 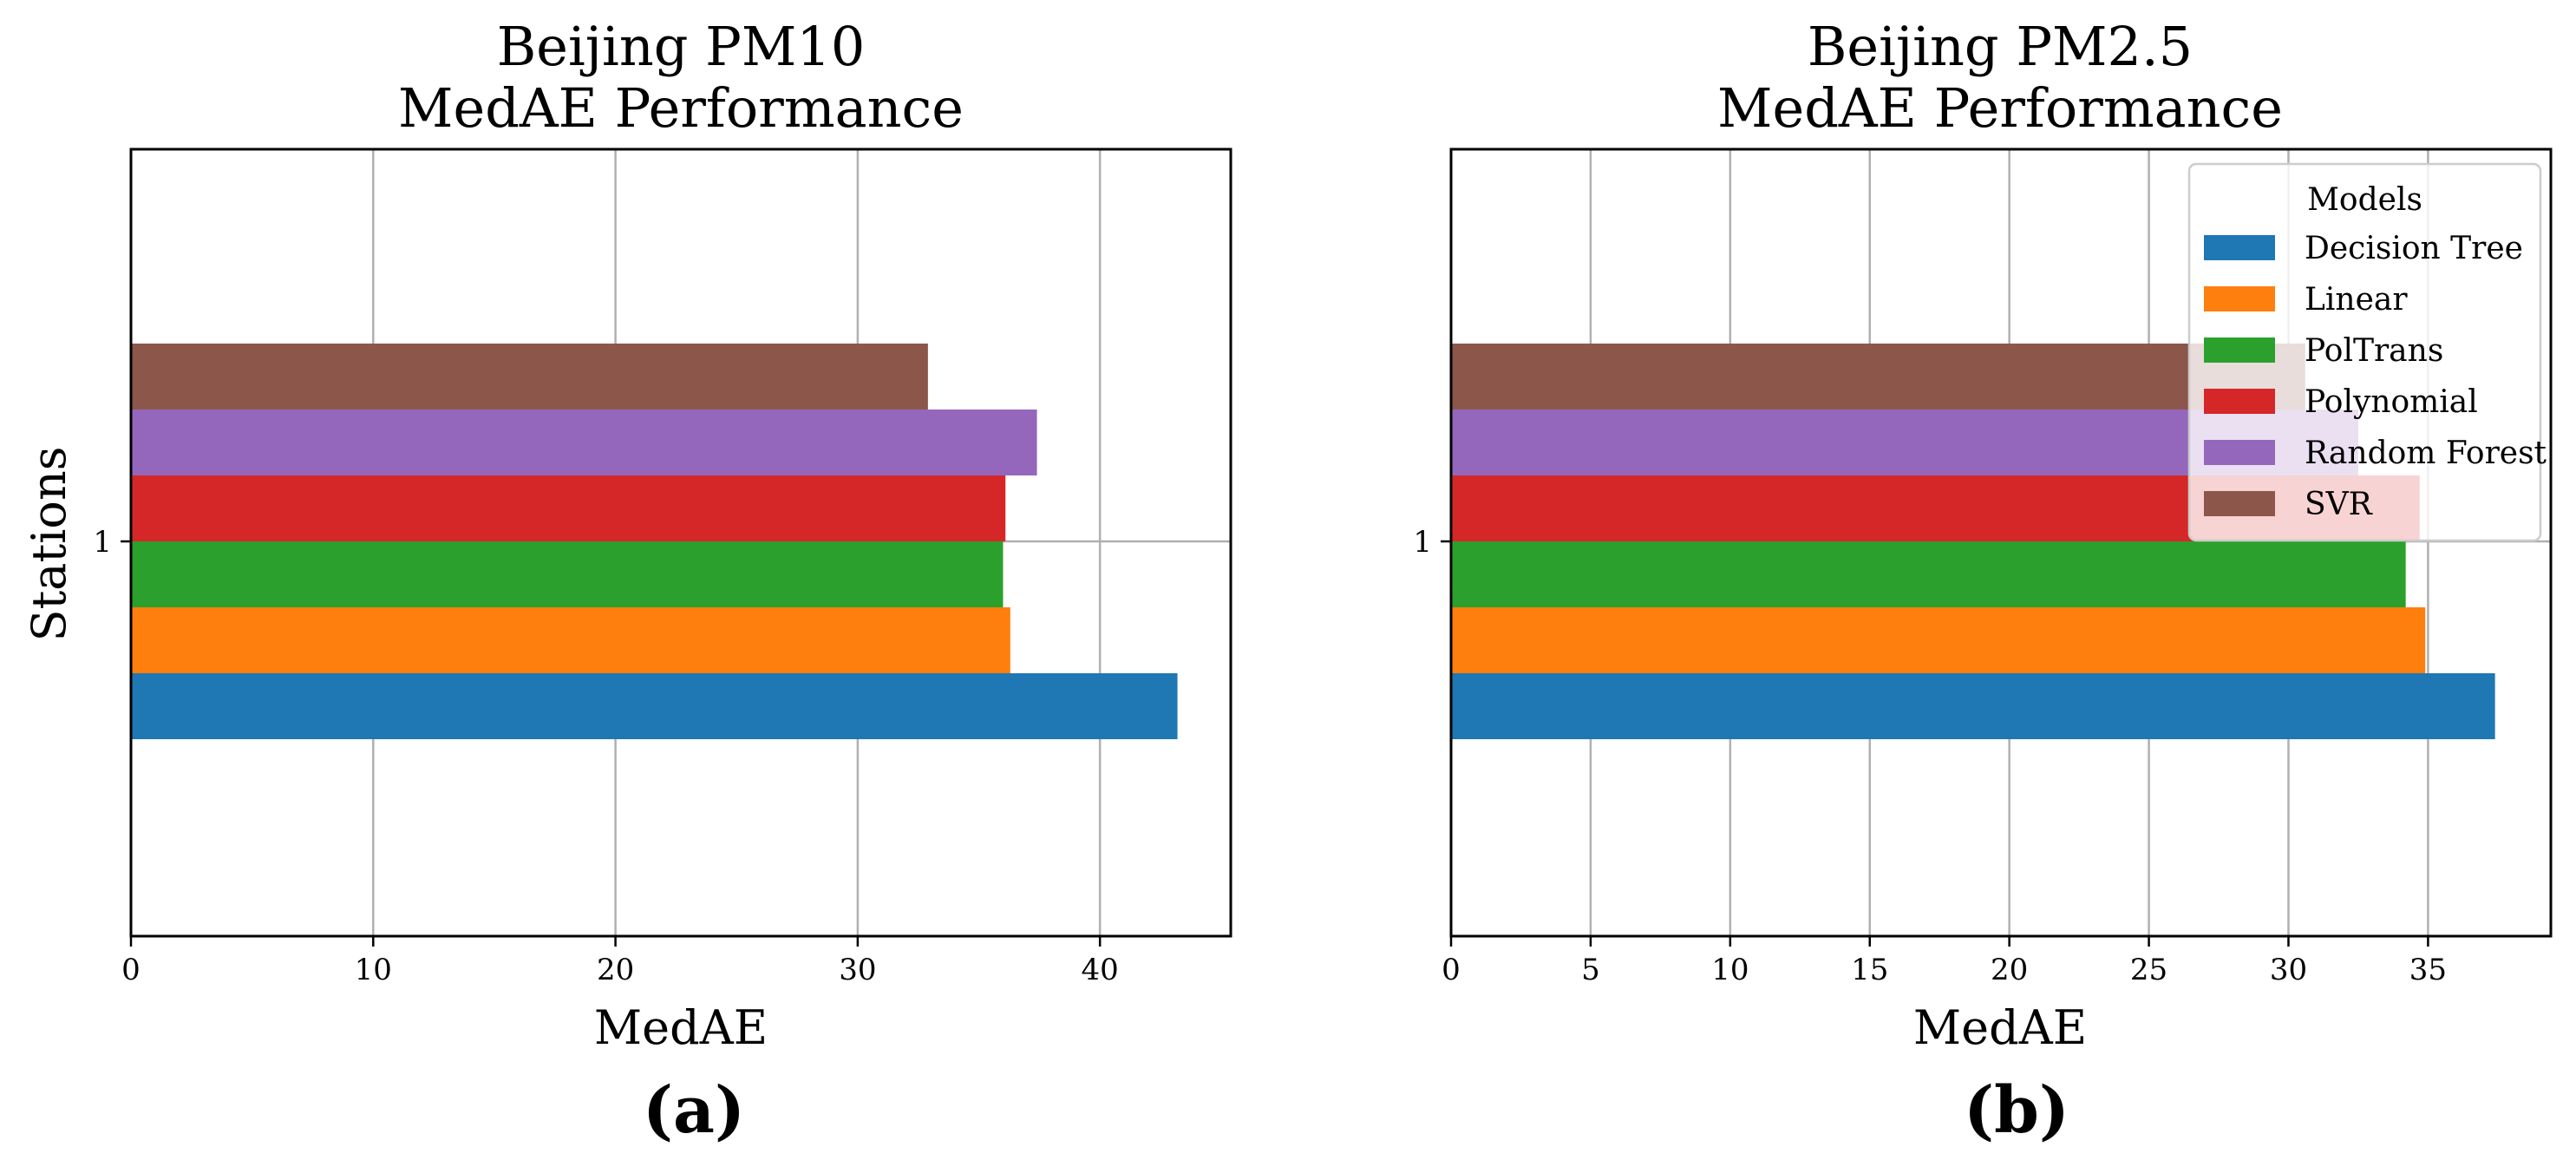 I want to click on legend-label-decision-tree: Decision Tree, so click(x=2414, y=248).